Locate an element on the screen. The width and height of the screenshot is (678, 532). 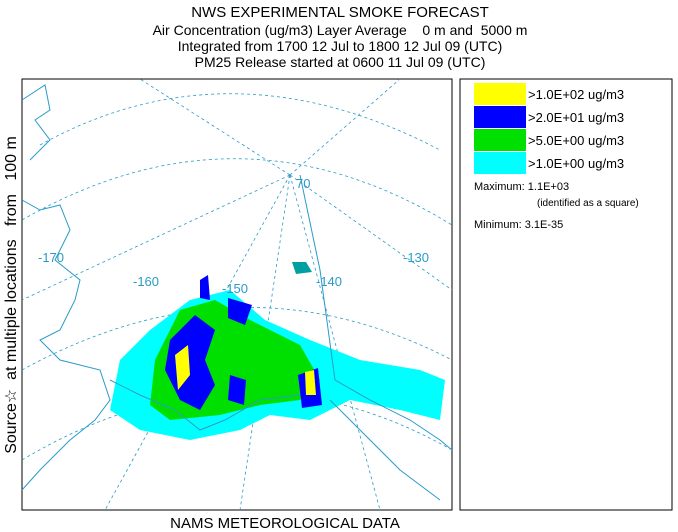
map-label: -140 is located at coordinates (329, 281).